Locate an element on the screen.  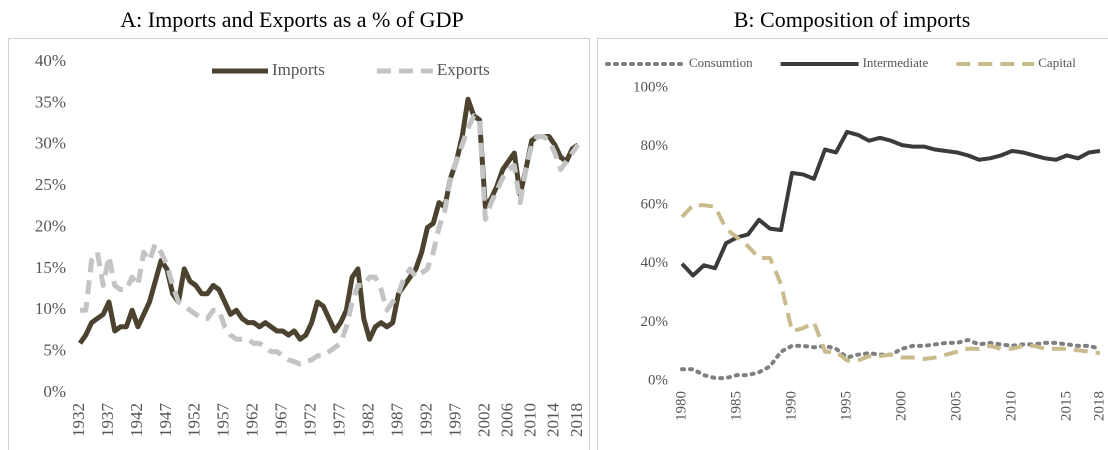
x-tick-label: 1997 is located at coordinates (454, 420).